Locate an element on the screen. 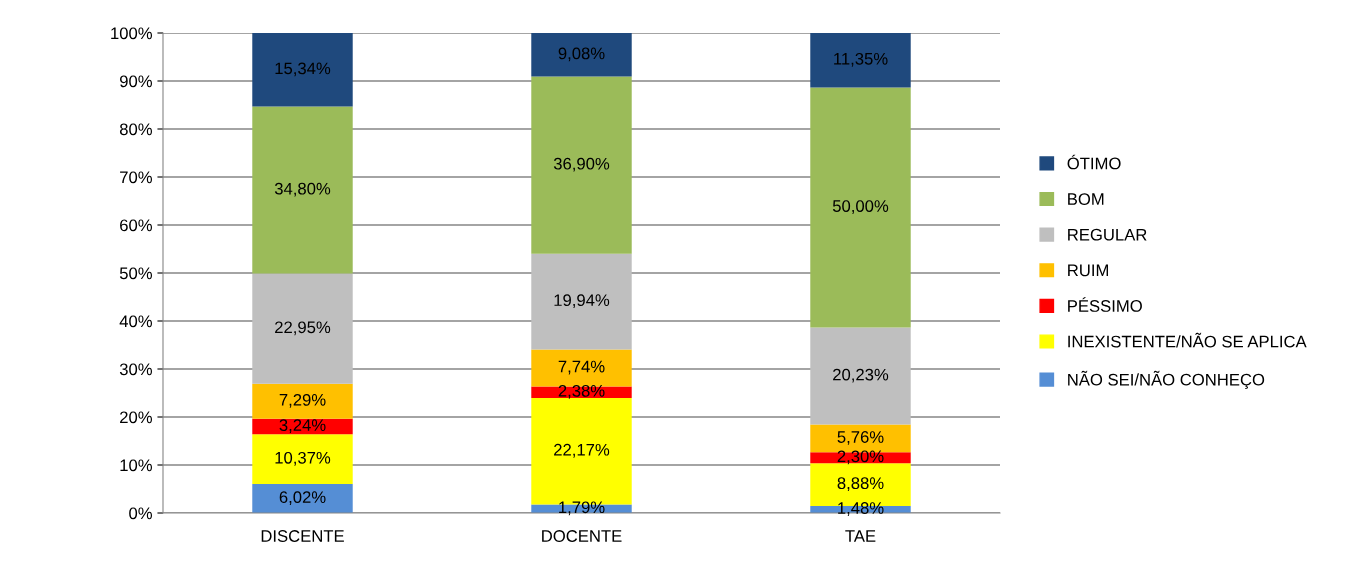 Image resolution: width=1370 pixels, height=565 pixels. data-label: 20,23% is located at coordinates (861, 375).